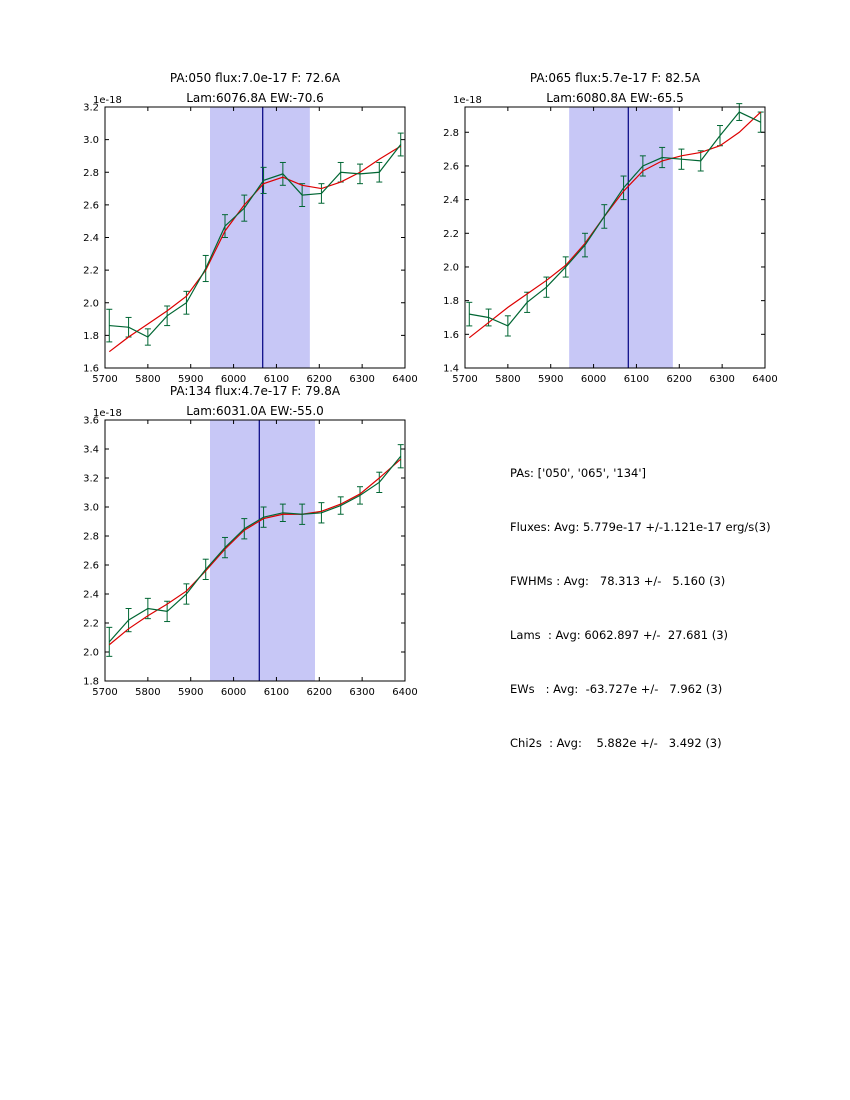 The height and width of the screenshot is (1100, 850). I want to click on plot-title-line1: PA:065 flux:5.7e-17 F: 82.5A, so click(615, 78).